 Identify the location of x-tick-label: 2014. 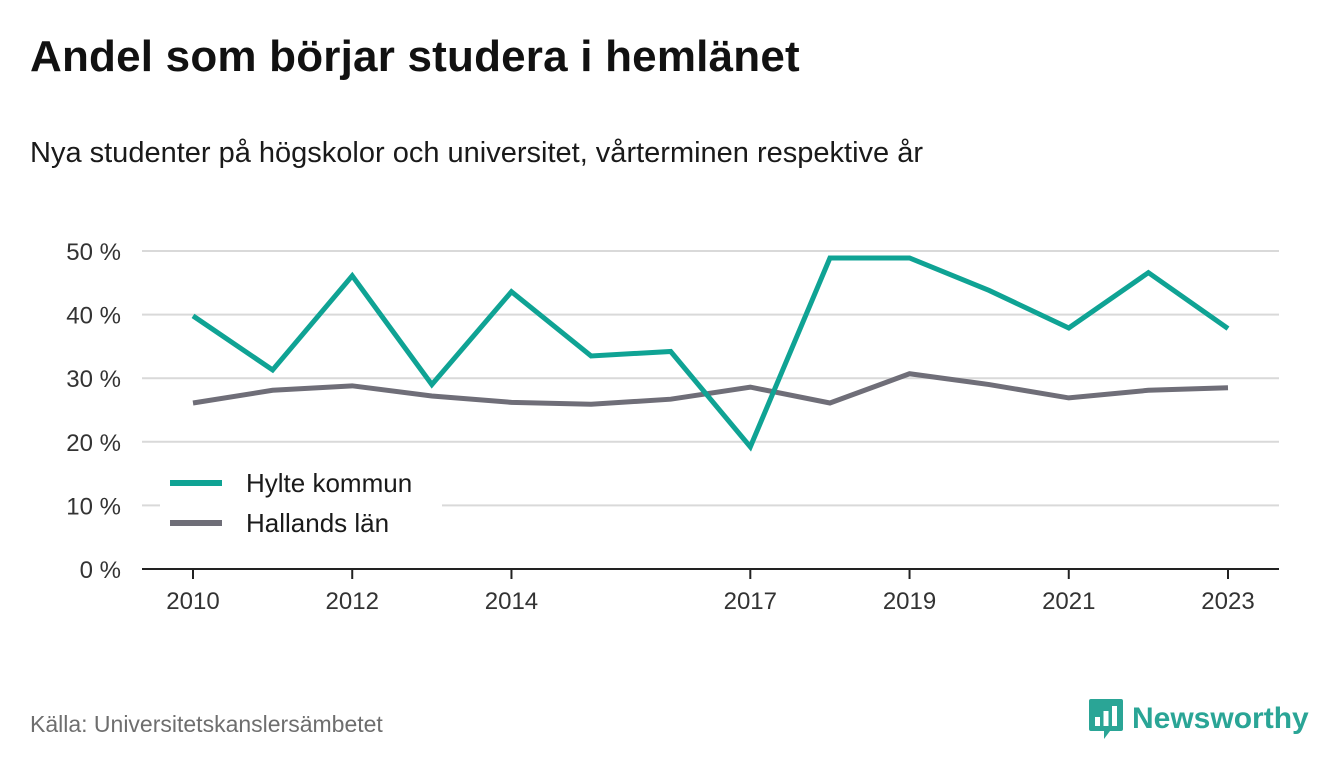
(511, 601).